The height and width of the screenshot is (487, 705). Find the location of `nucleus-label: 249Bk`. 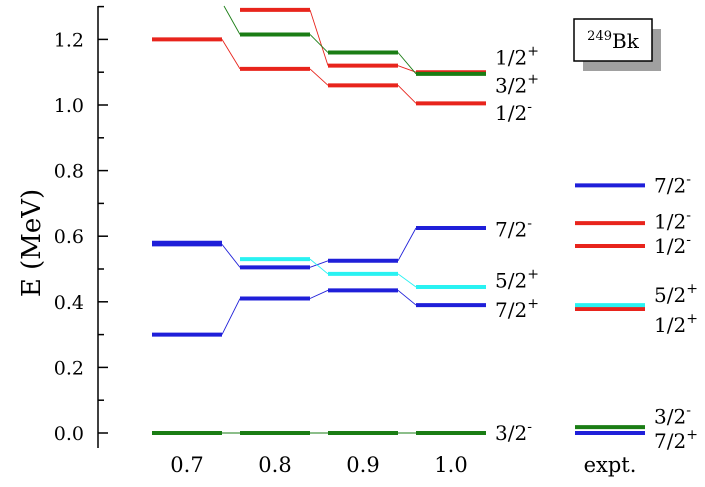

nucleus-label: 249Bk is located at coordinates (613, 41).